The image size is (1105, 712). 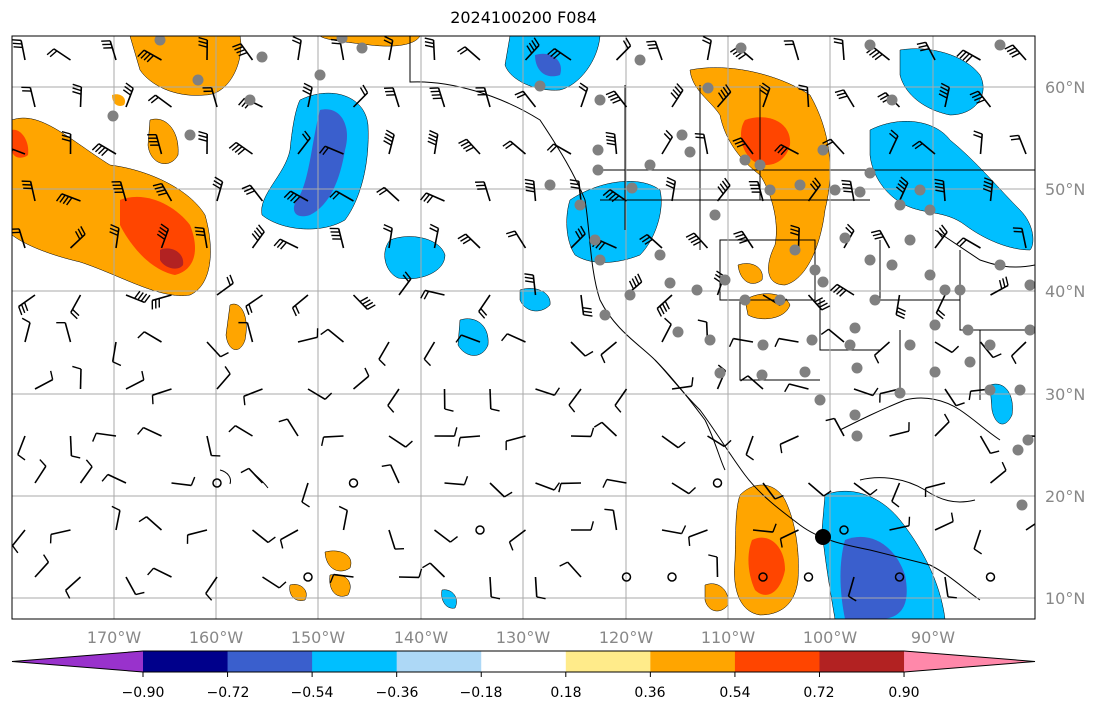 What do you see at coordinates (421, 637) in the screenshot?
I see `lon-tick-label: 140°W` at bounding box center [421, 637].